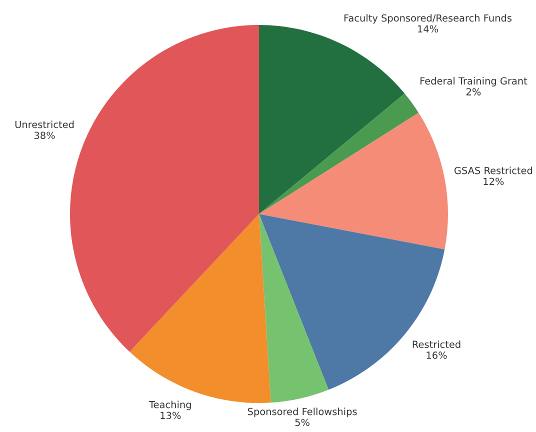 Image resolution: width=536 pixels, height=432 pixels. Describe the element at coordinates (44, 136) in the screenshot. I see `data-label: 38%` at that location.